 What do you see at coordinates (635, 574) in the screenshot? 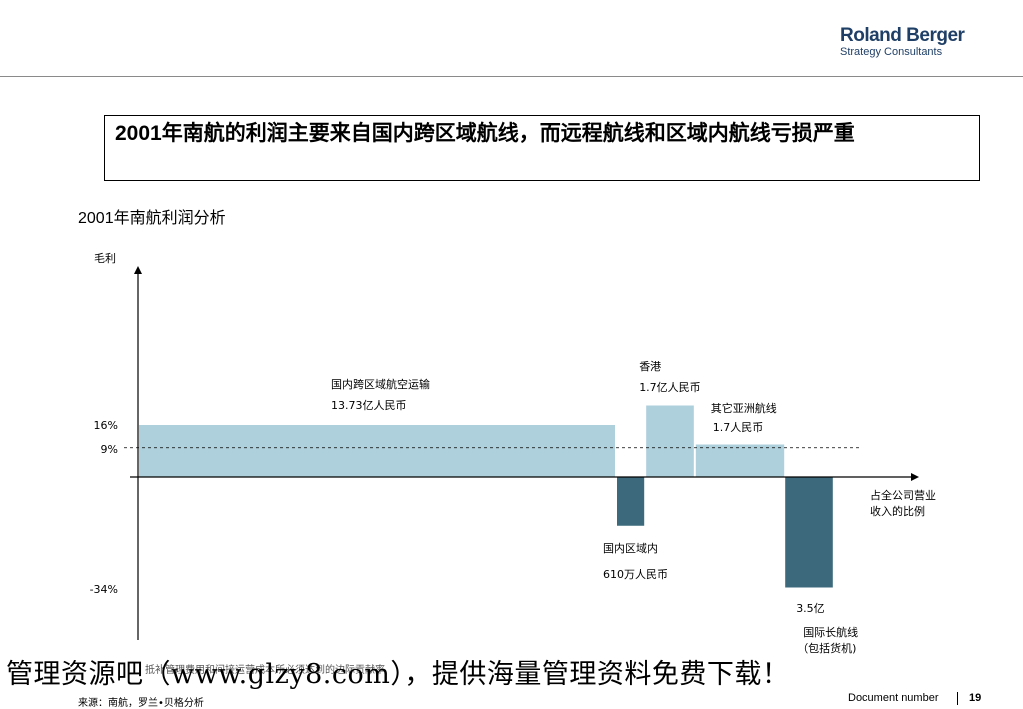
I see `label-amount-seg2: 610万人民币` at bounding box center [635, 574].